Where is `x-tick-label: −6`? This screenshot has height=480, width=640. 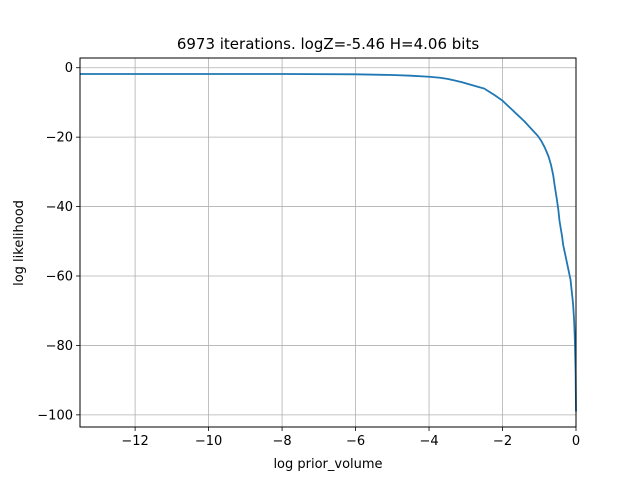 x-tick-label: −6 is located at coordinates (355, 441).